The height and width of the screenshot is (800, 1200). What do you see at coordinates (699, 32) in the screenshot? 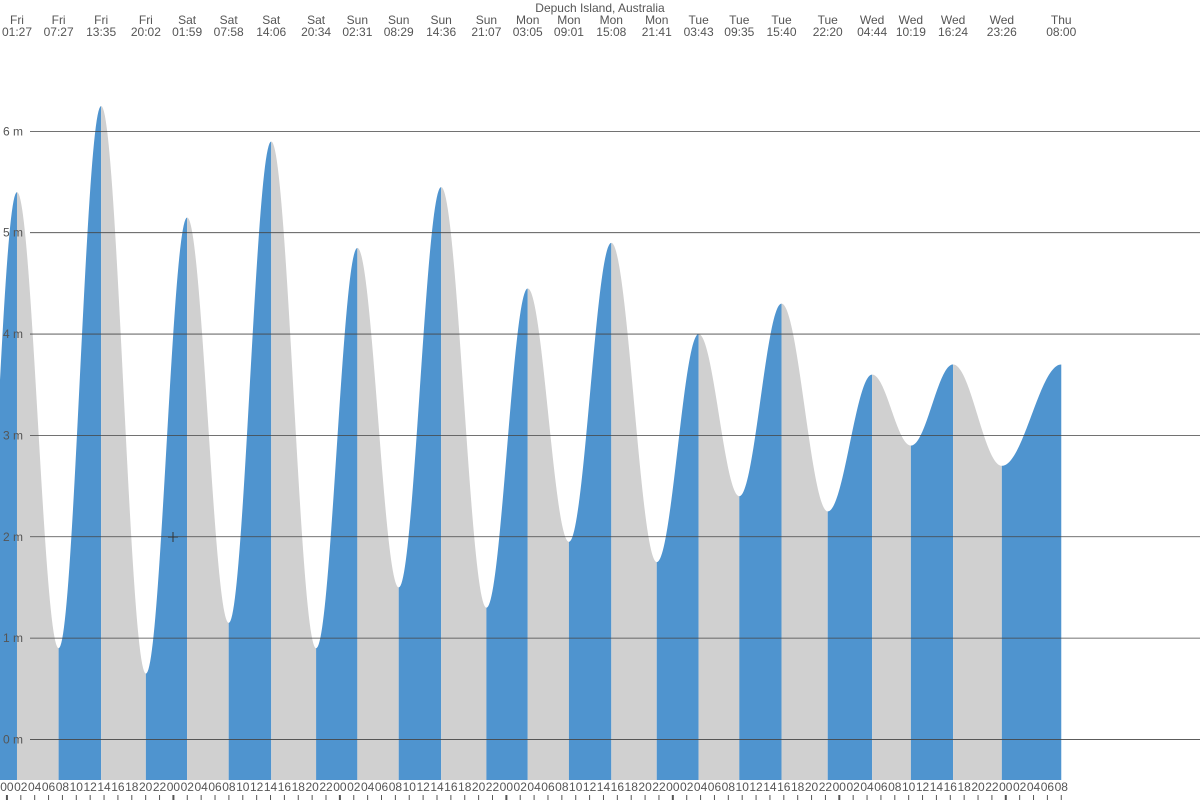
I see `extreme-time-label: 03:43` at bounding box center [699, 32].